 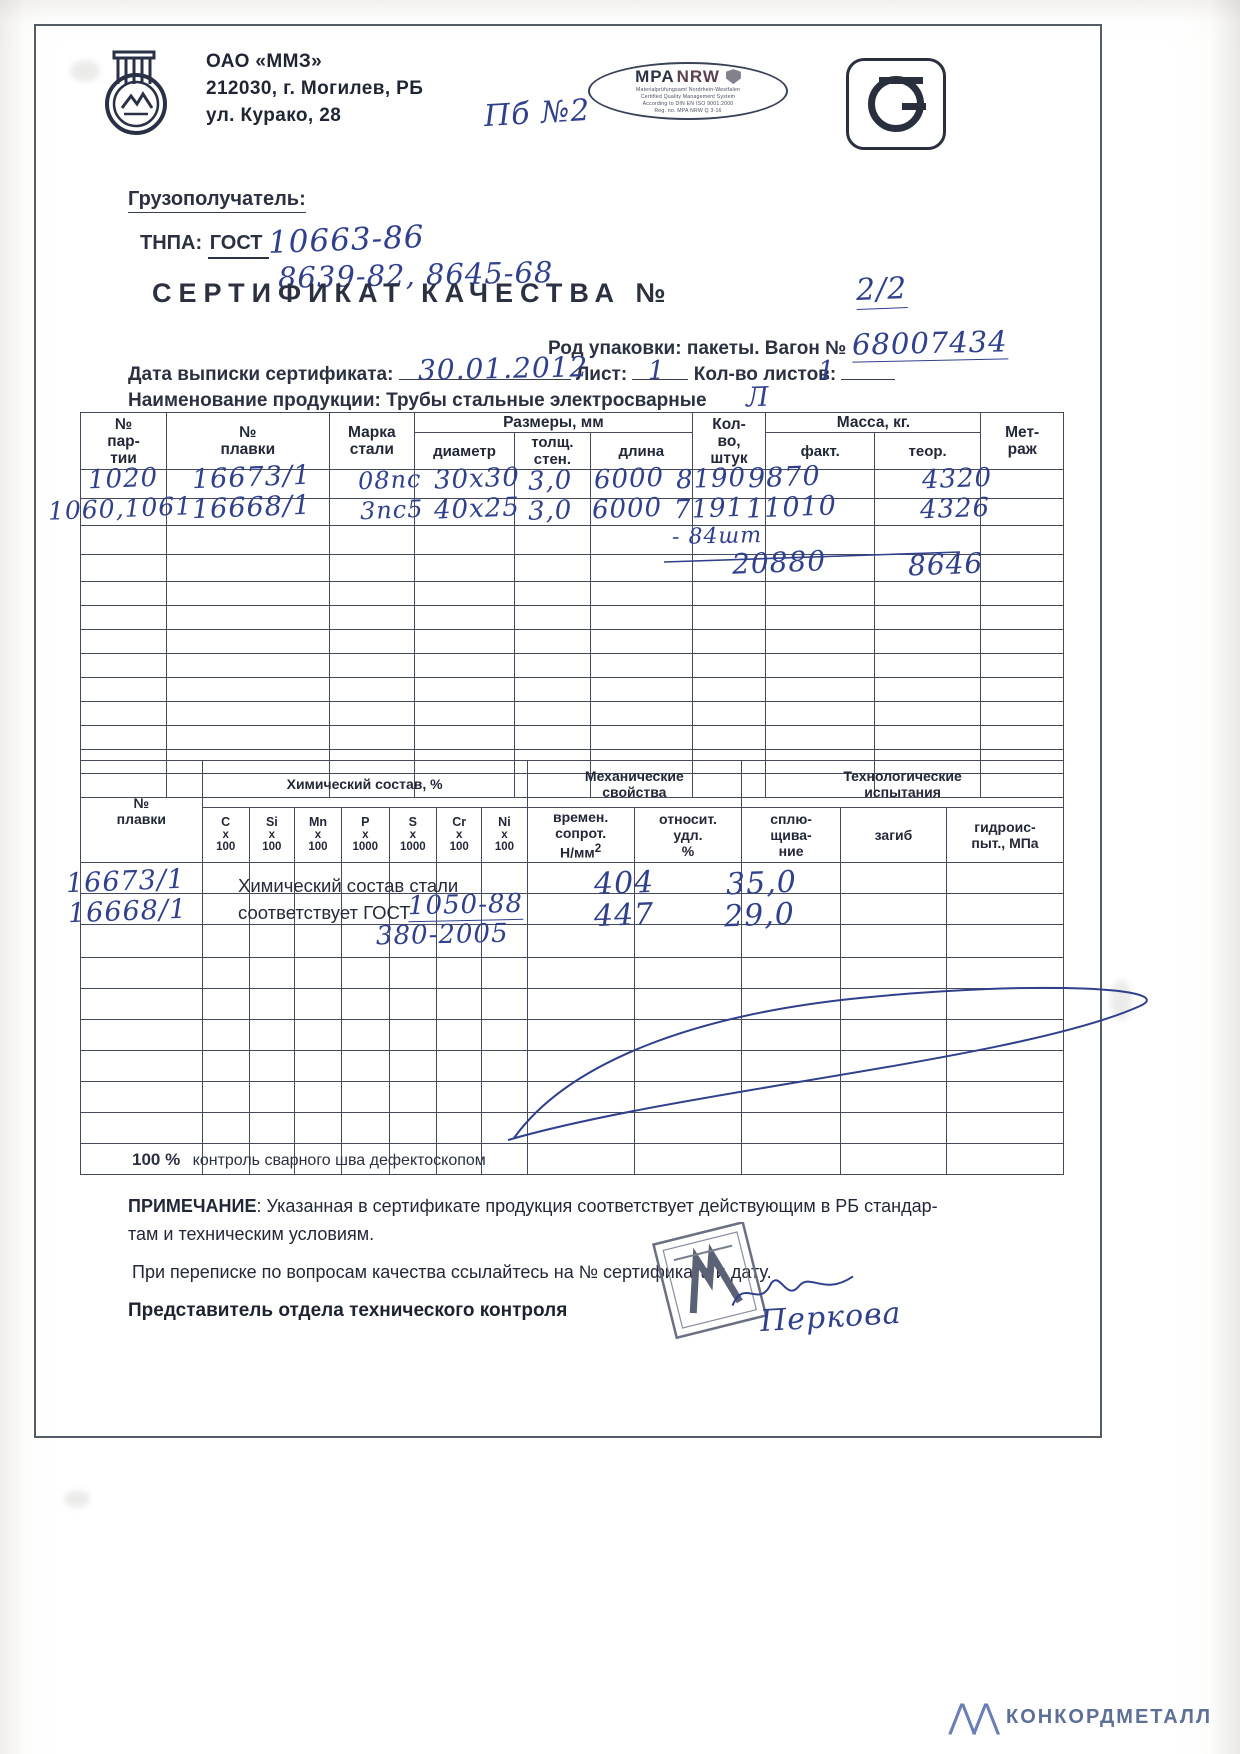 What do you see at coordinates (251, 507) in the screenshot?
I see `cell-heat-2: 16668/1` at bounding box center [251, 507].